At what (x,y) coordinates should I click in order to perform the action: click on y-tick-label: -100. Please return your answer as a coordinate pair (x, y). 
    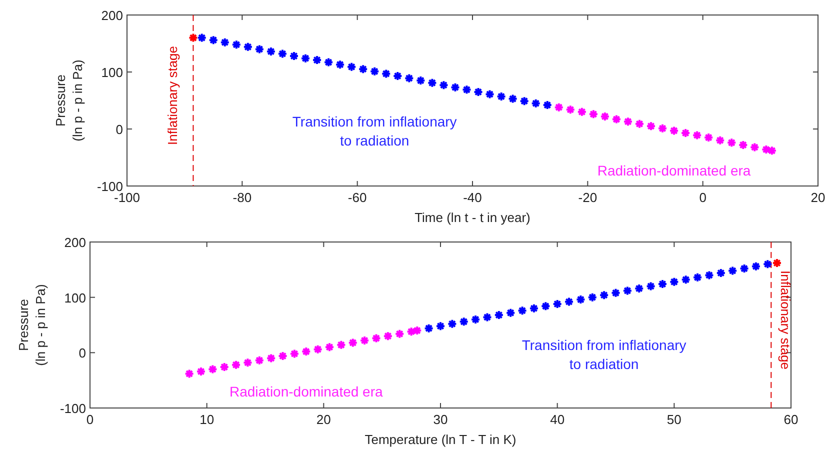
    Looking at the image, I should click on (73, 408).